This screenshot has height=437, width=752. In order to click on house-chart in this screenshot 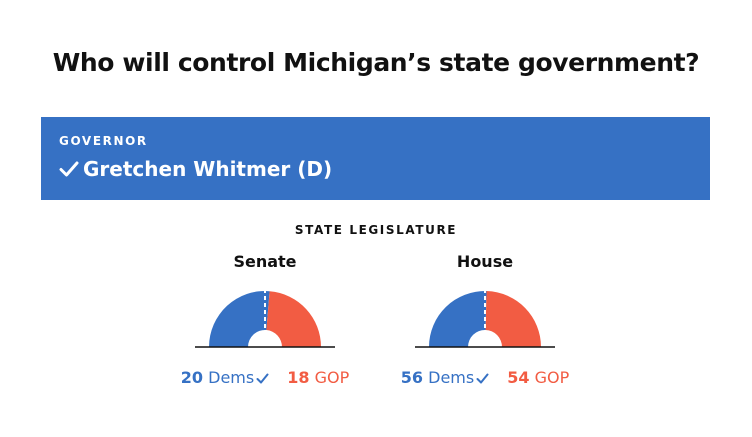, I will do `click(485, 318)`.